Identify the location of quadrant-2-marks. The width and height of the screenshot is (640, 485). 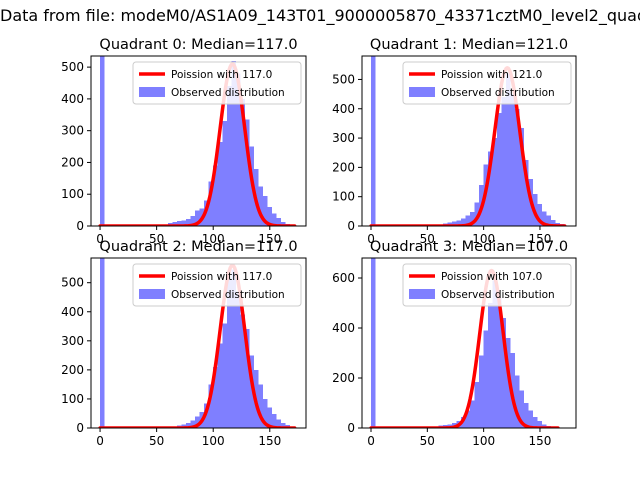
(197, 343).